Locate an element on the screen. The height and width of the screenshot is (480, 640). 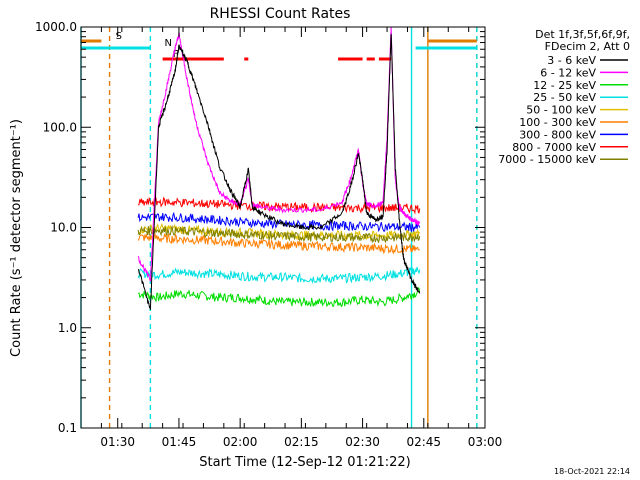
x-tick-label-5: 02:45 is located at coordinates (423, 442).